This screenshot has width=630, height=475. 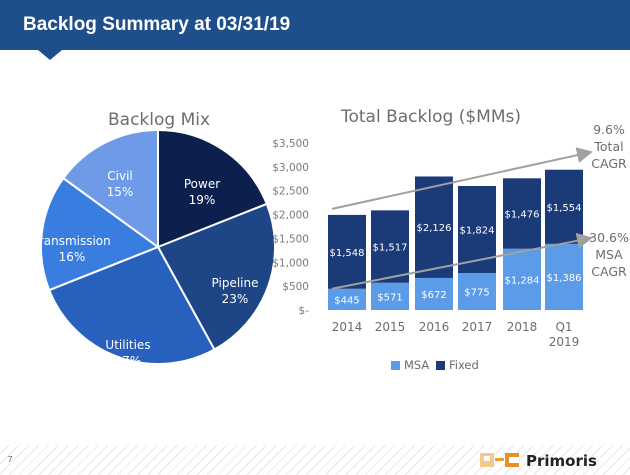 I want to click on cagr-annotation-1: Total, so click(x=608, y=146).